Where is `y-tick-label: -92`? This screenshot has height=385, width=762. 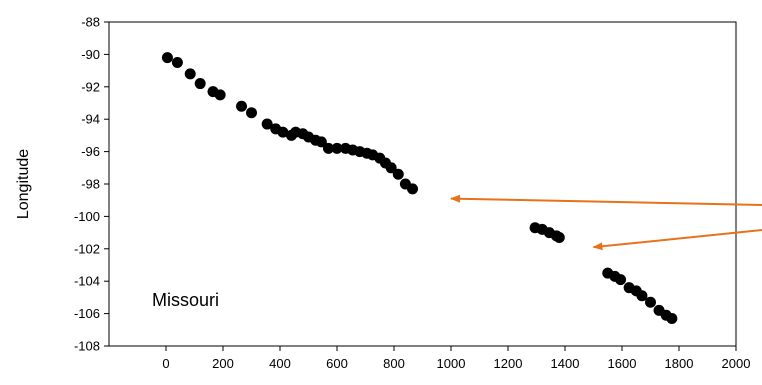
y-tick-label: -92 is located at coordinates (90, 86).